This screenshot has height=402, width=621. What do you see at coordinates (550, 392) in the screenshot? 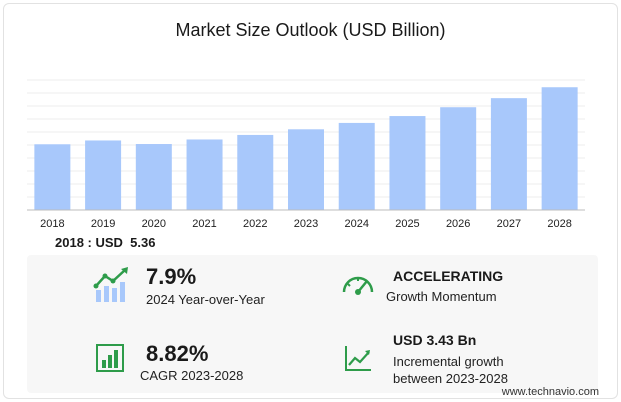
I see `footer-source: www.technavio.com` at bounding box center [550, 392].